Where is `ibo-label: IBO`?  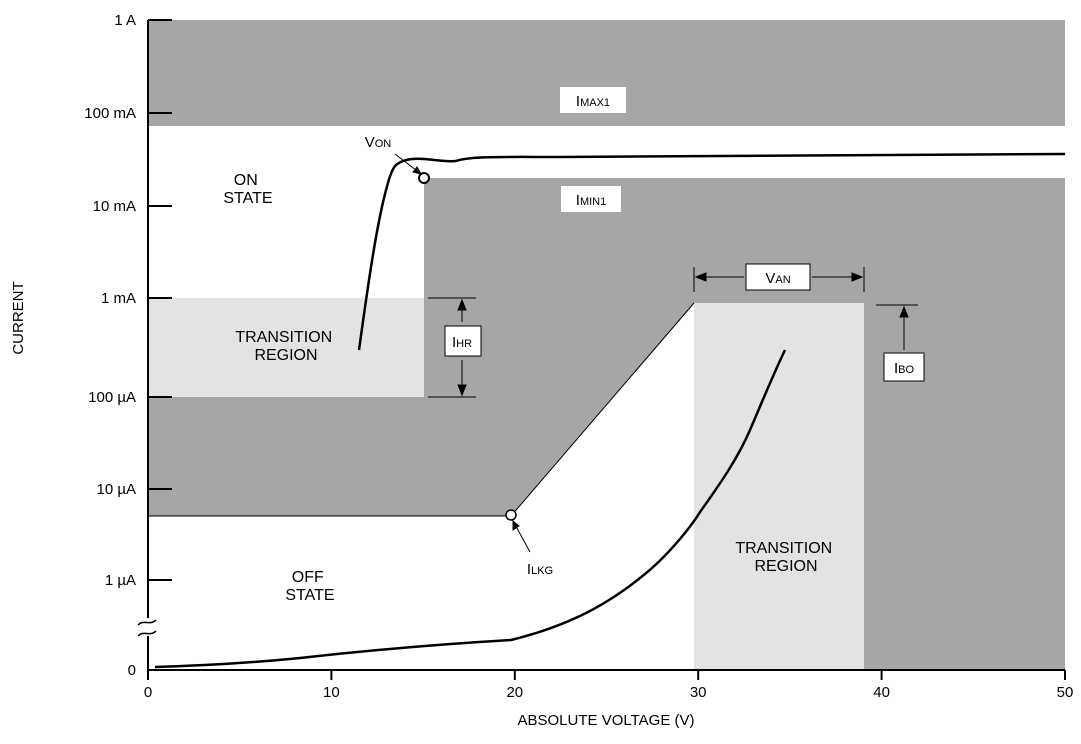 ibo-label: IBO is located at coordinates (904, 368).